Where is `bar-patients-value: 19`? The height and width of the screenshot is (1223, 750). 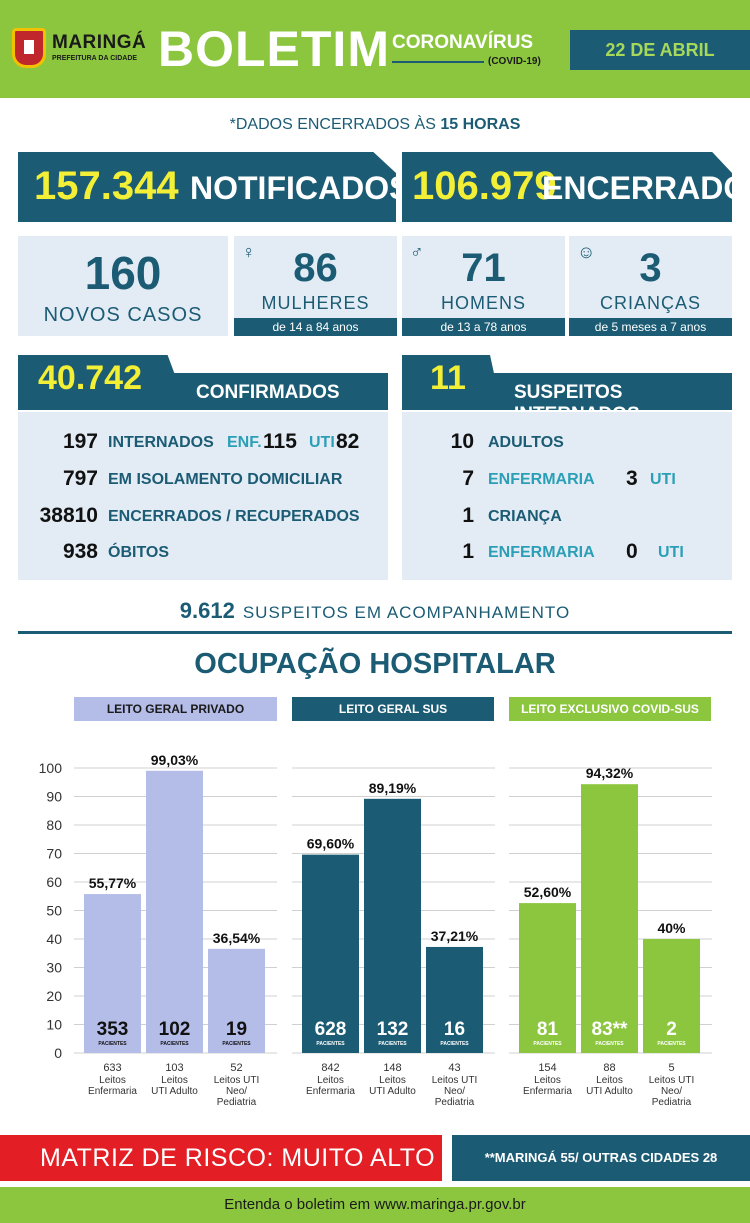
bar-patients-value: 19 is located at coordinates (236, 1029).